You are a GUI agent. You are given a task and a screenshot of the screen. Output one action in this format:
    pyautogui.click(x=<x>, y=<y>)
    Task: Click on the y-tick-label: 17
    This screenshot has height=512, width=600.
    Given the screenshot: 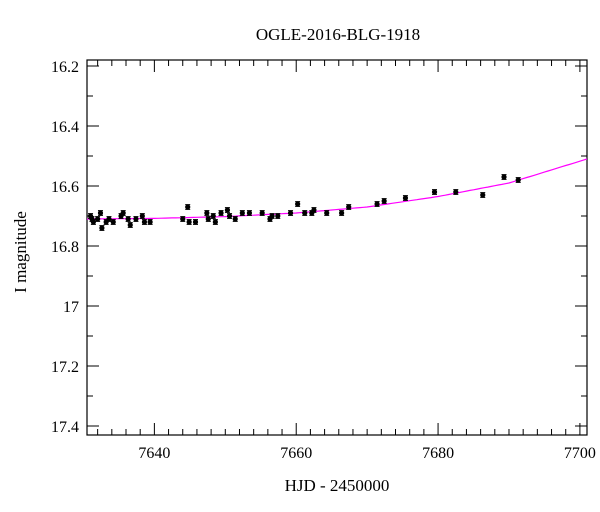 What is the action you would take?
    pyautogui.click(x=71, y=307)
    